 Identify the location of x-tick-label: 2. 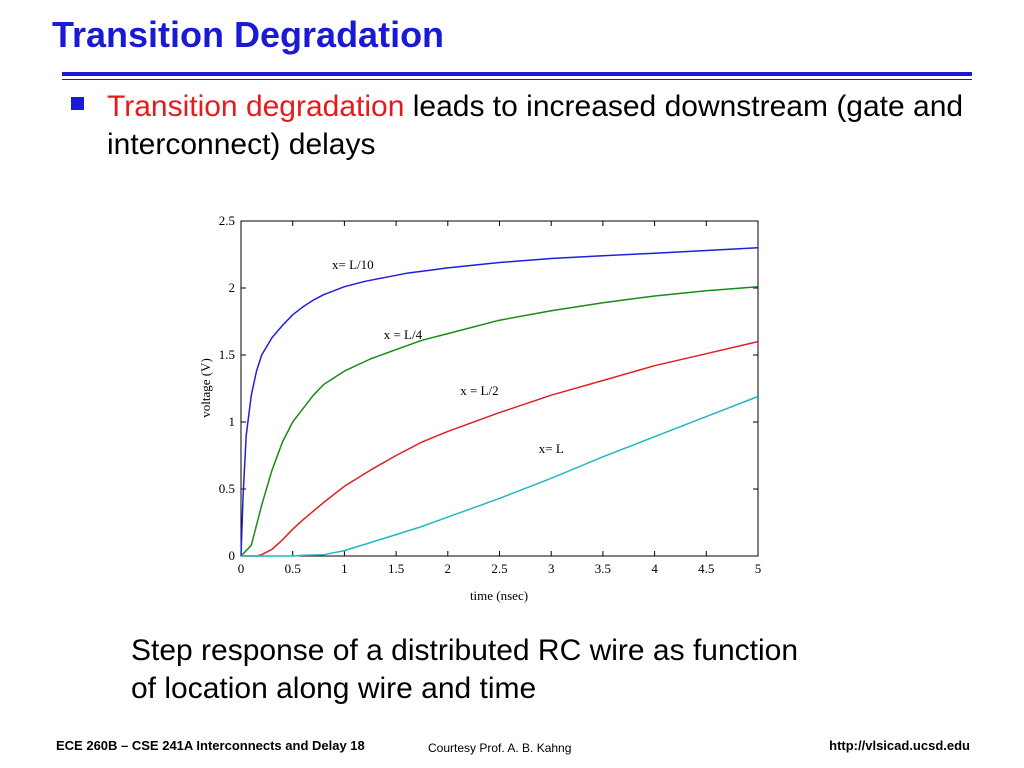
(448, 568).